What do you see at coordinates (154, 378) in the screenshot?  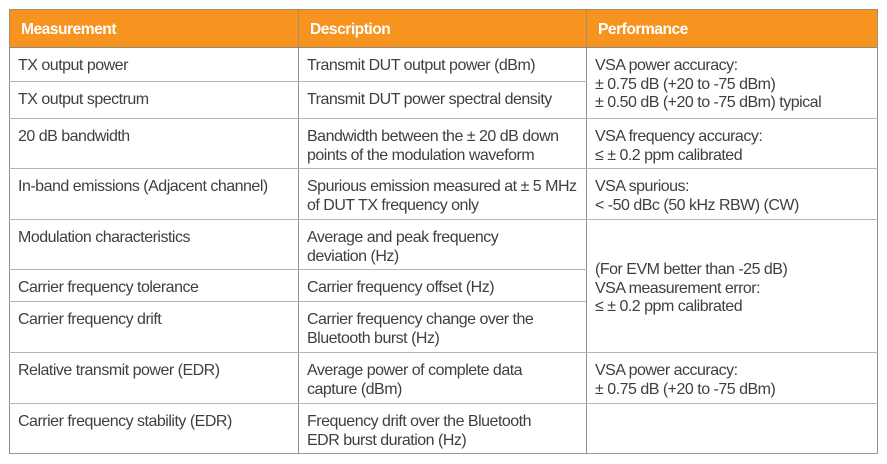 I see `measurement-cell: Relative transmit power (EDR)` at bounding box center [154, 378].